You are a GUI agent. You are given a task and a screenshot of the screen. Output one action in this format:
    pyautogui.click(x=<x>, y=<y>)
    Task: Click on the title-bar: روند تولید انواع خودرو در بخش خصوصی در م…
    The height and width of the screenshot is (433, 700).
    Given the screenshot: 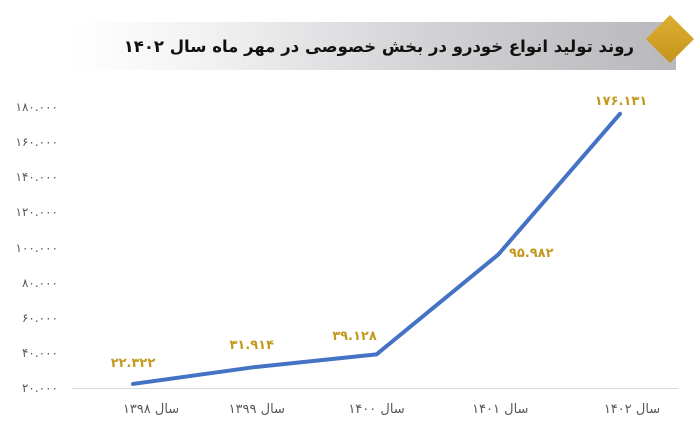 What is the action you would take?
    pyautogui.click(x=374, y=46)
    